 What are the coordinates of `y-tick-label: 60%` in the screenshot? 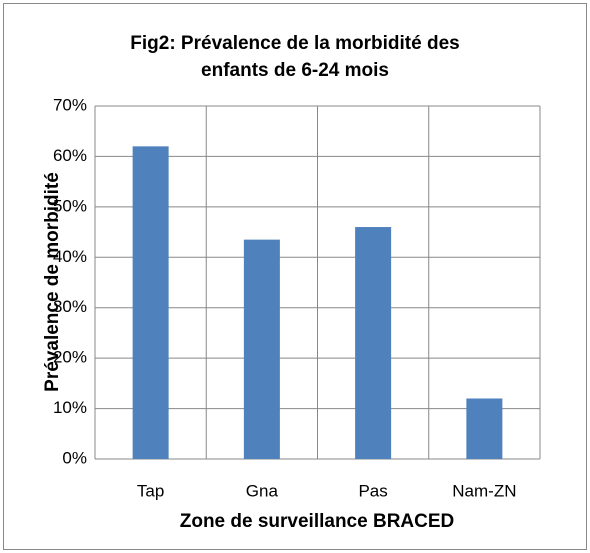 It's located at (70, 155).